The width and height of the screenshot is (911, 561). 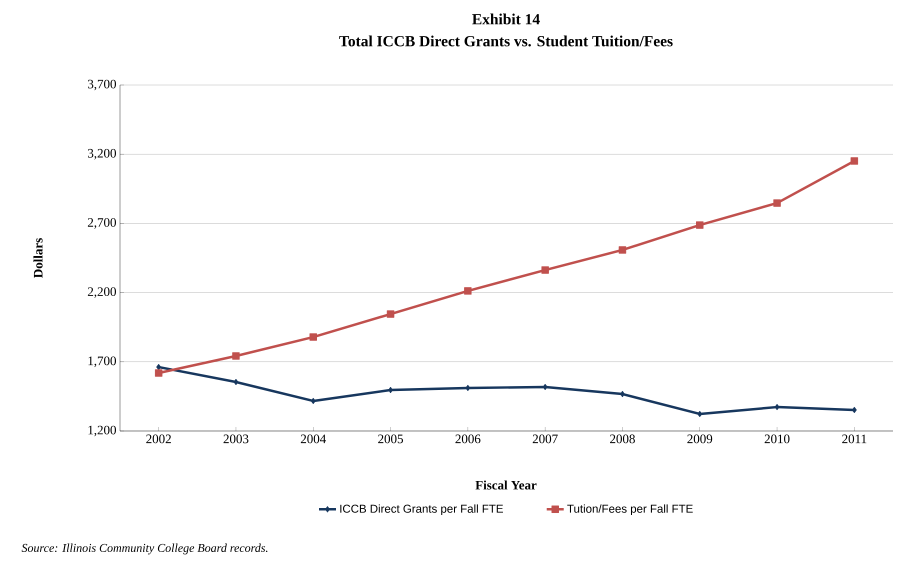 What do you see at coordinates (102, 362) in the screenshot?
I see `y-tick-label: 1,700` at bounding box center [102, 362].